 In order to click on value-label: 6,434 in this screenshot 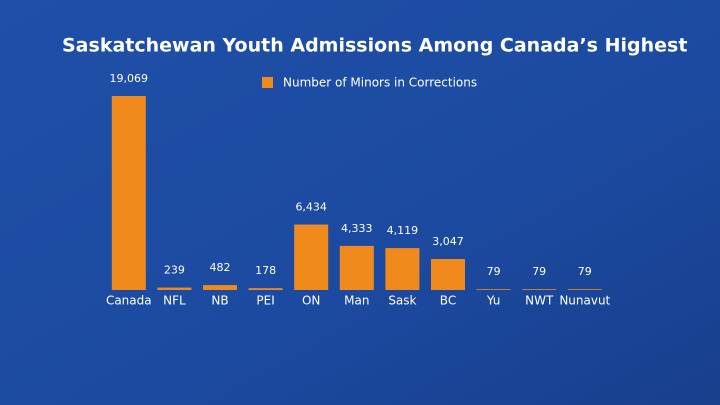, I will do `click(311, 207)`.